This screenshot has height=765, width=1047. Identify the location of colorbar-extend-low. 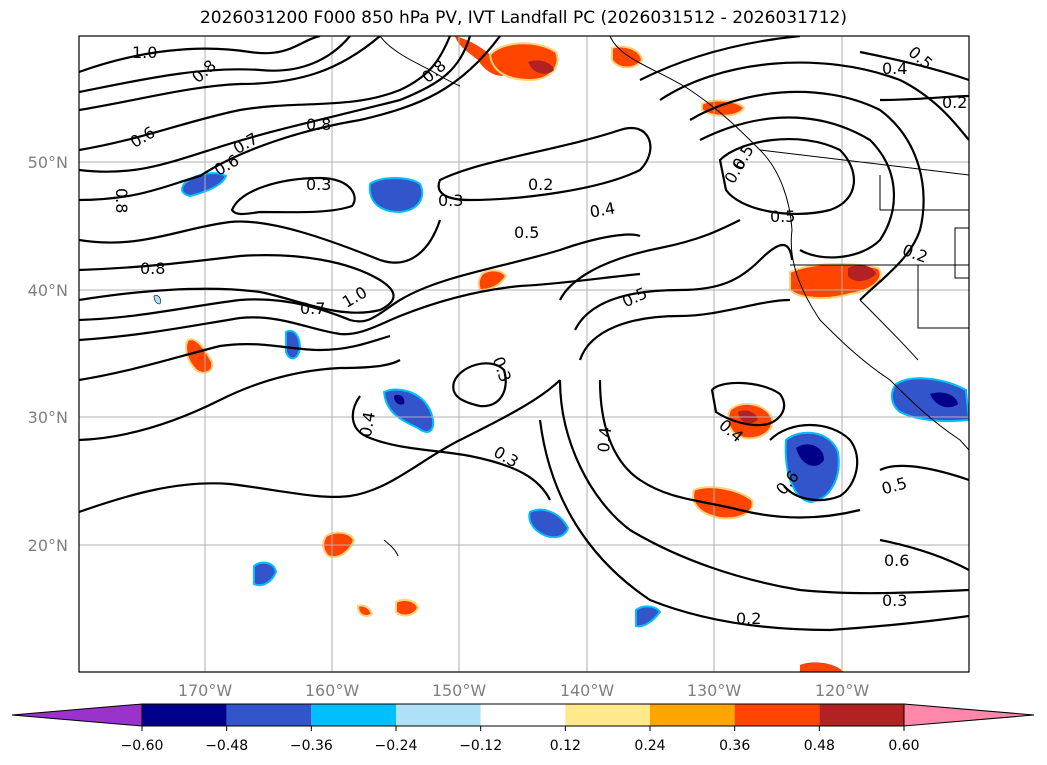
(77, 715).